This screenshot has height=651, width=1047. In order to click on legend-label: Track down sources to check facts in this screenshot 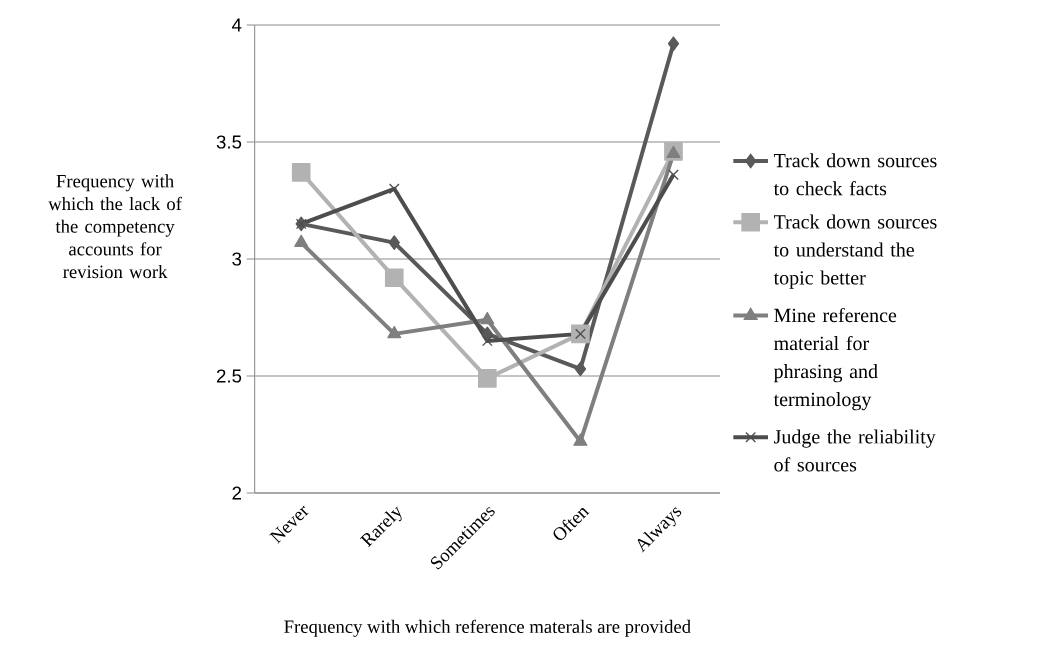, I will do `click(855, 174)`.